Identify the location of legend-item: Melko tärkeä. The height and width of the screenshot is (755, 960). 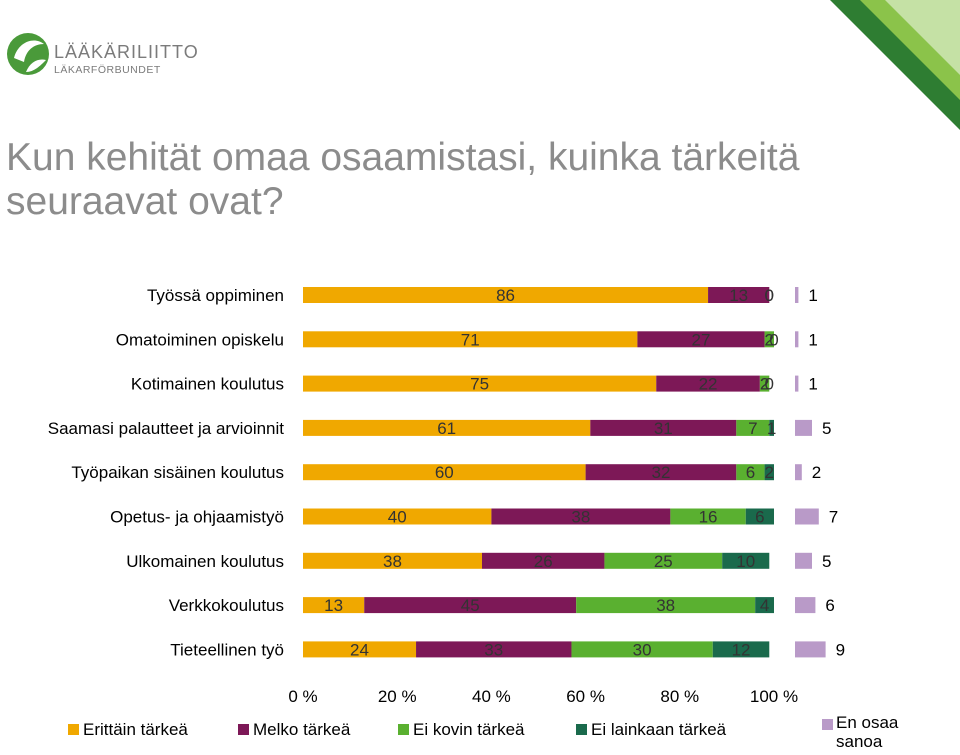
(294, 730).